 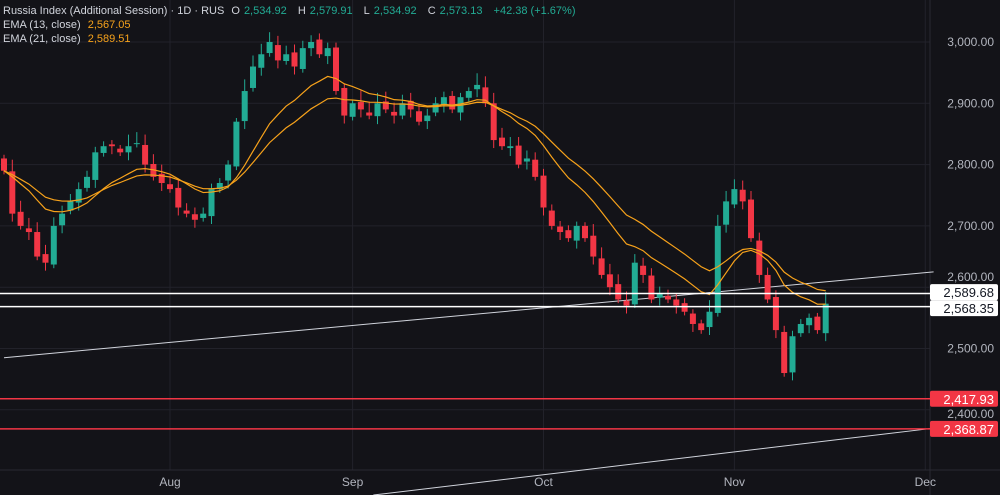 I want to click on close-value: 2,573.13, so click(x=461, y=11).